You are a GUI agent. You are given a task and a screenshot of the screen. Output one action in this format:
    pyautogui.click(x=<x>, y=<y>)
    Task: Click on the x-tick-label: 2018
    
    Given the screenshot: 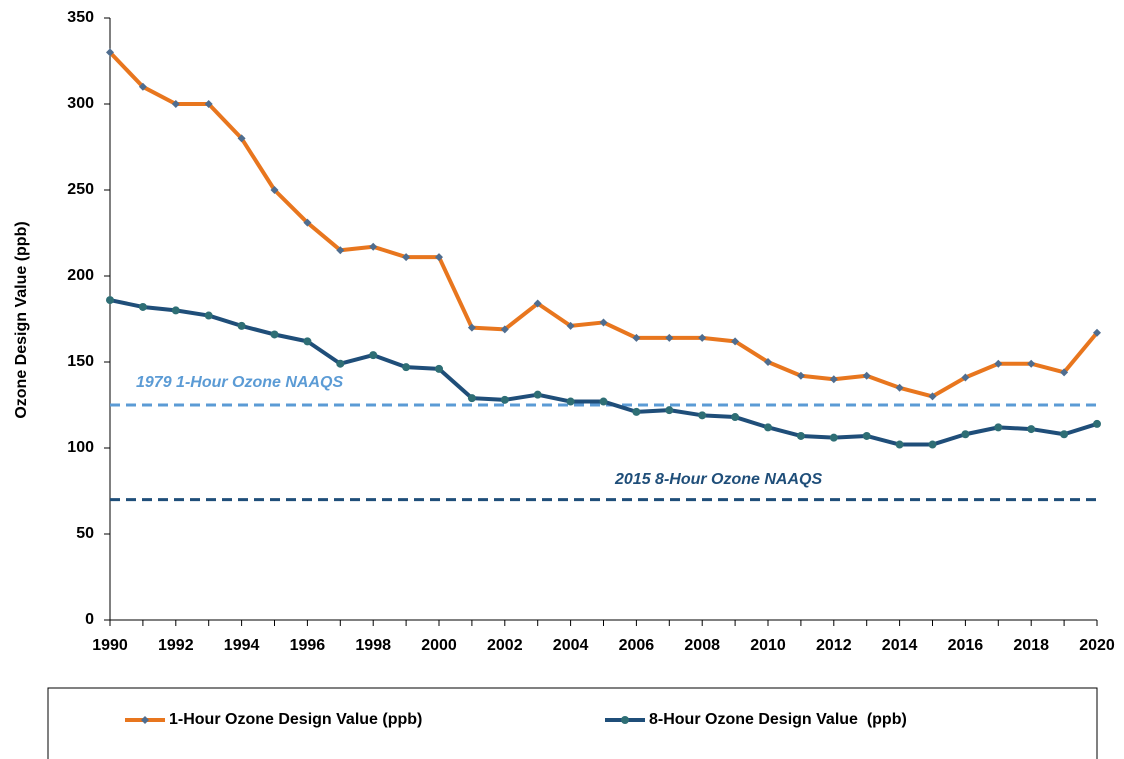 What is the action you would take?
    pyautogui.click(x=1031, y=645)
    